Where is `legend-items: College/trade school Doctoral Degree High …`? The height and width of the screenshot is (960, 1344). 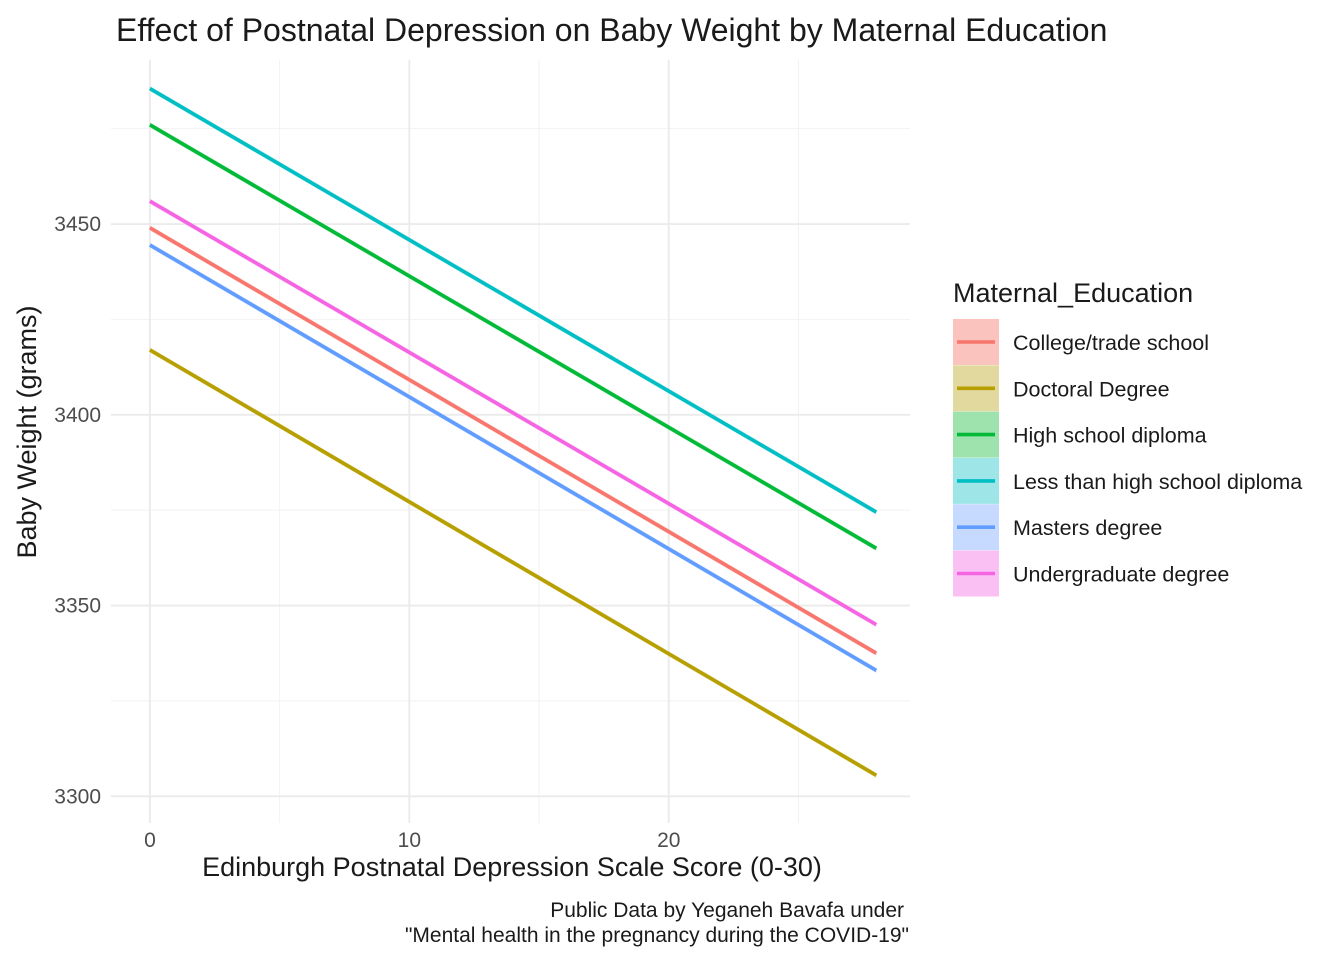 legend-items: College/trade school Doctoral Degree High … is located at coordinates (1127, 458).